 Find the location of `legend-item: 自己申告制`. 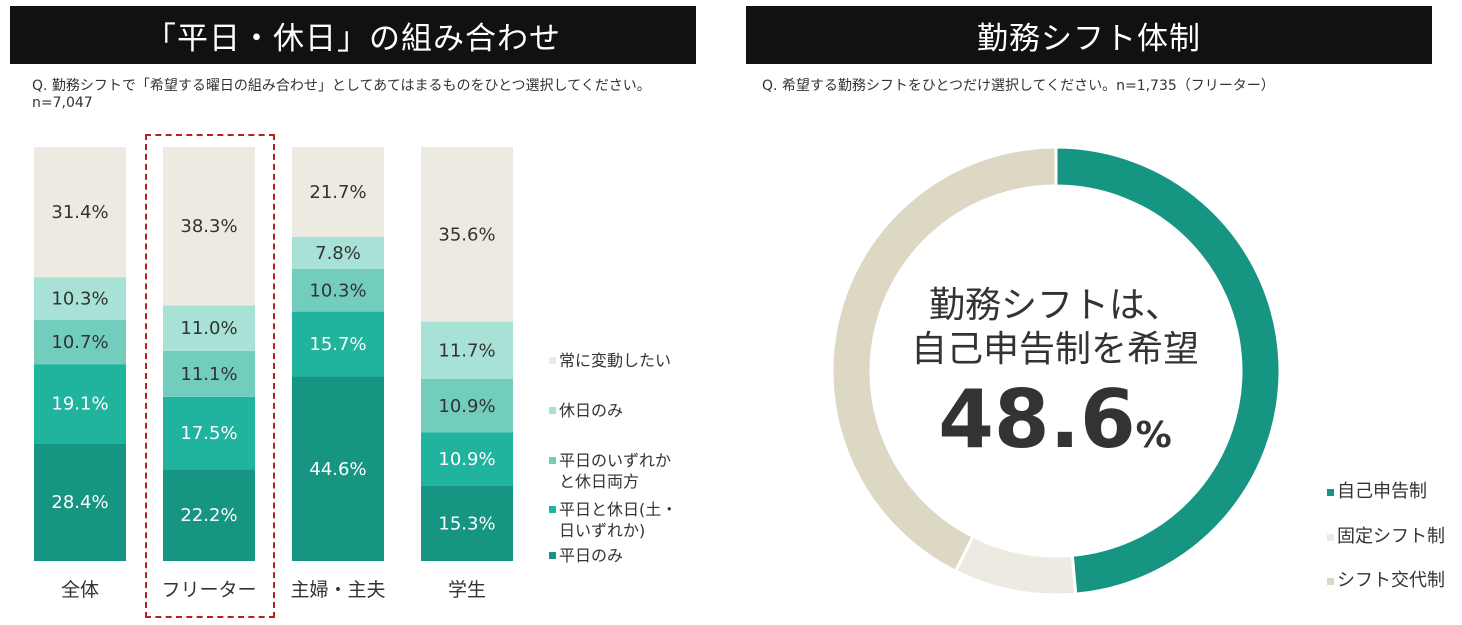

legend-item: 自己申告制 is located at coordinates (1377, 491).